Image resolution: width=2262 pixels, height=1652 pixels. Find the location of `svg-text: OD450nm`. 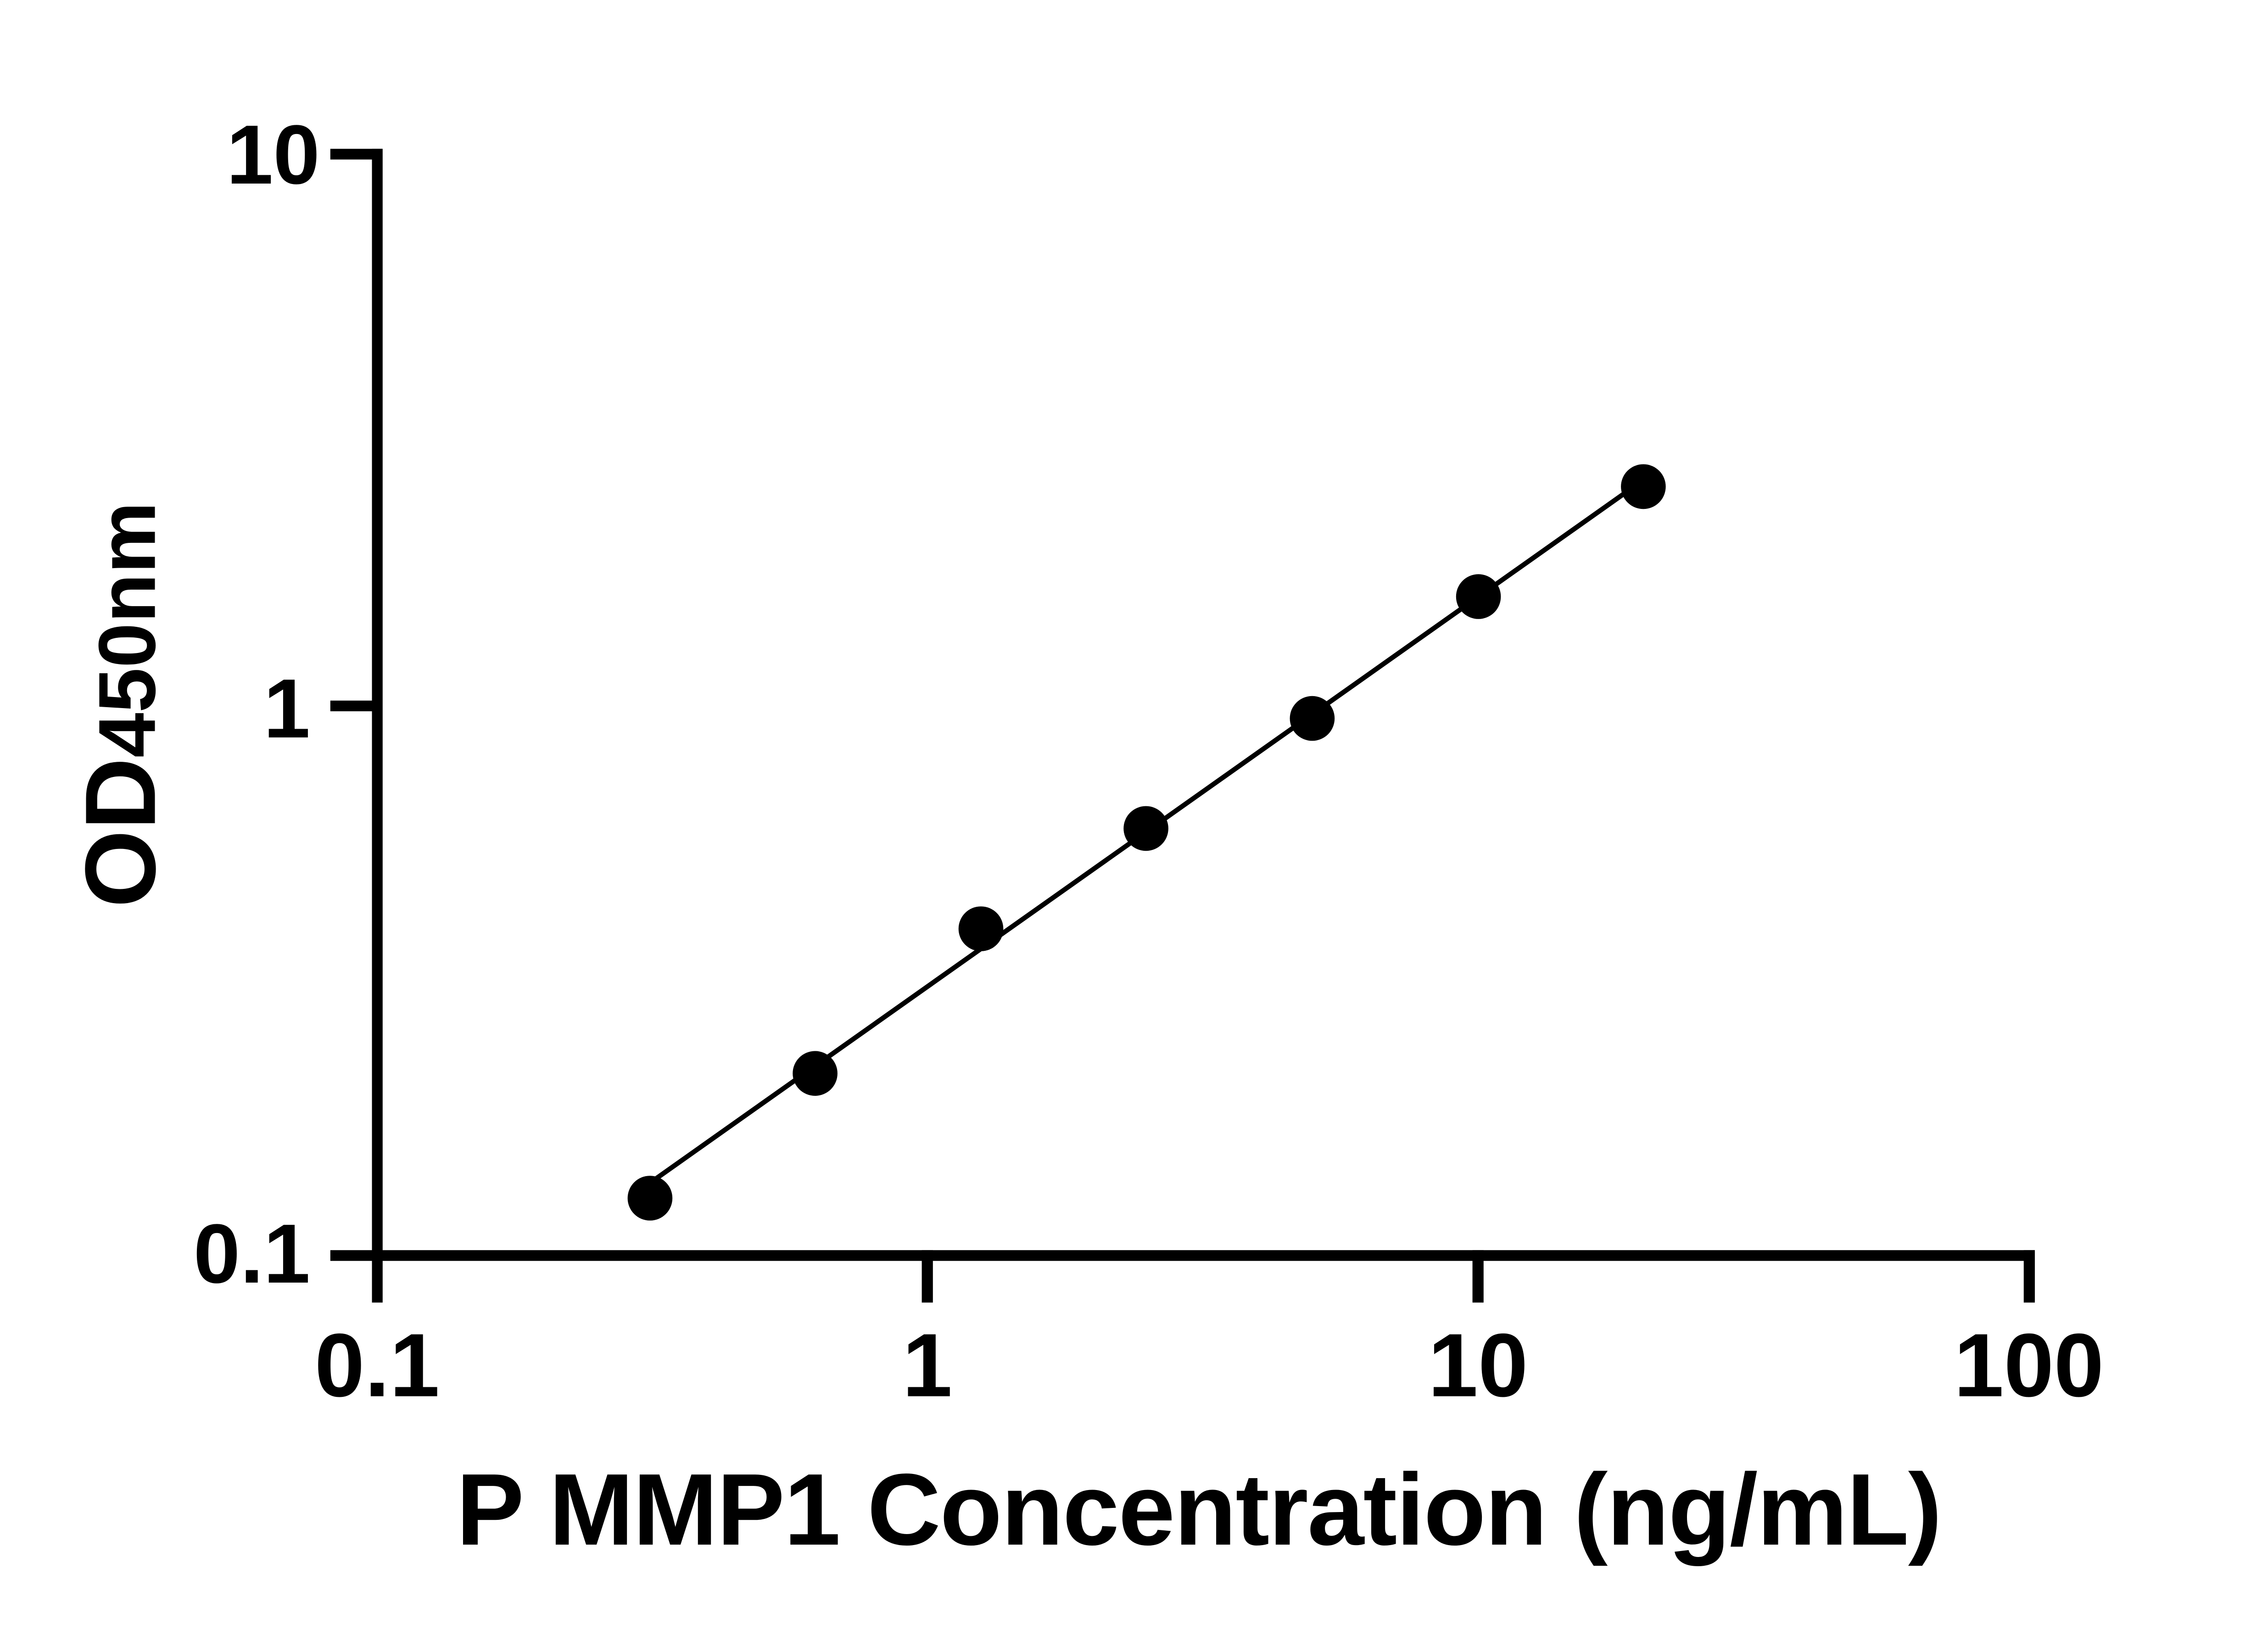

svg-text: OD450nm is located at coordinates (121, 705).